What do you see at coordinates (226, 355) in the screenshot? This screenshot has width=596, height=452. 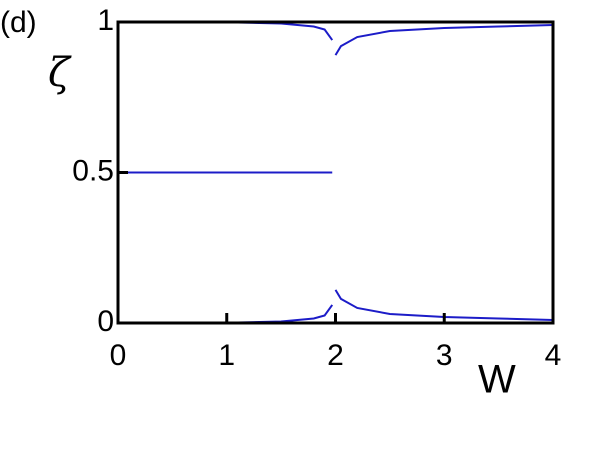 I see `x-tick-label: 1` at bounding box center [226, 355].